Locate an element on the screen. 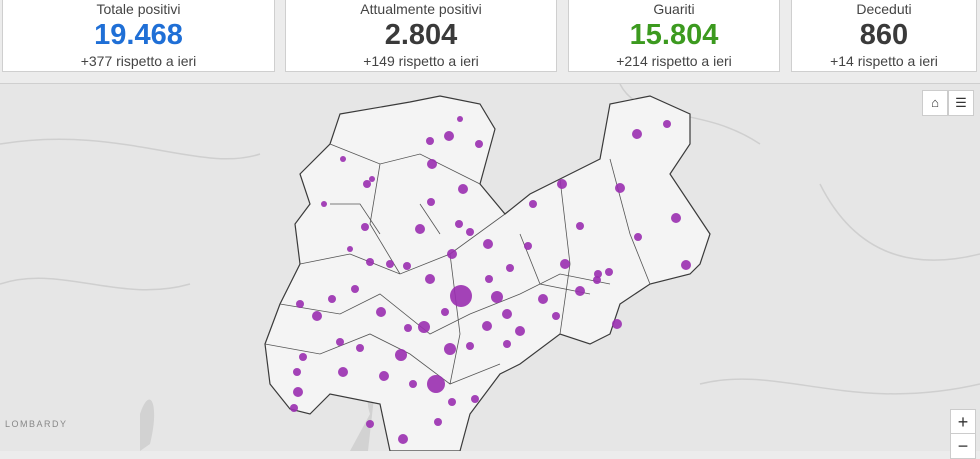 The width and height of the screenshot is (980, 459). card-value: 19.468 is located at coordinates (138, 35).